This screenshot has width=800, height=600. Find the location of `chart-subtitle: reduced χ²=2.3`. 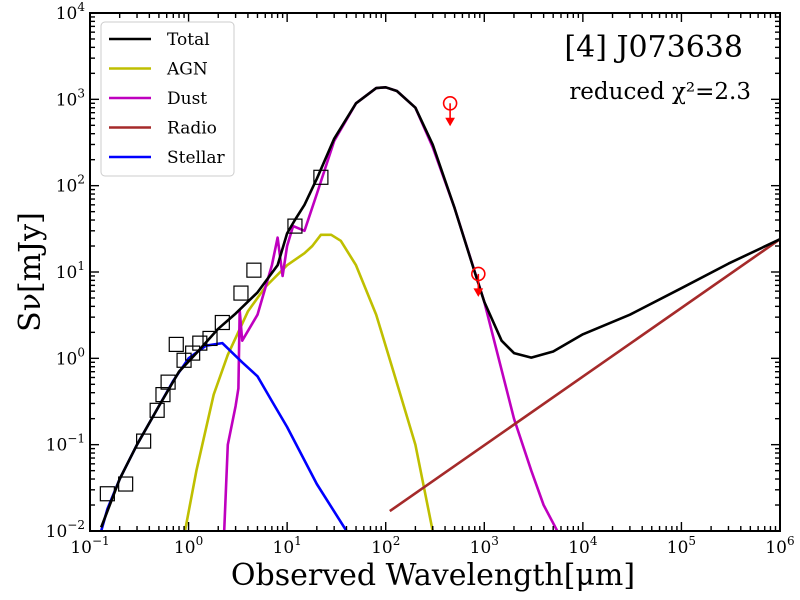

chart-subtitle: reduced χ²=2.3 is located at coordinates (660, 92).